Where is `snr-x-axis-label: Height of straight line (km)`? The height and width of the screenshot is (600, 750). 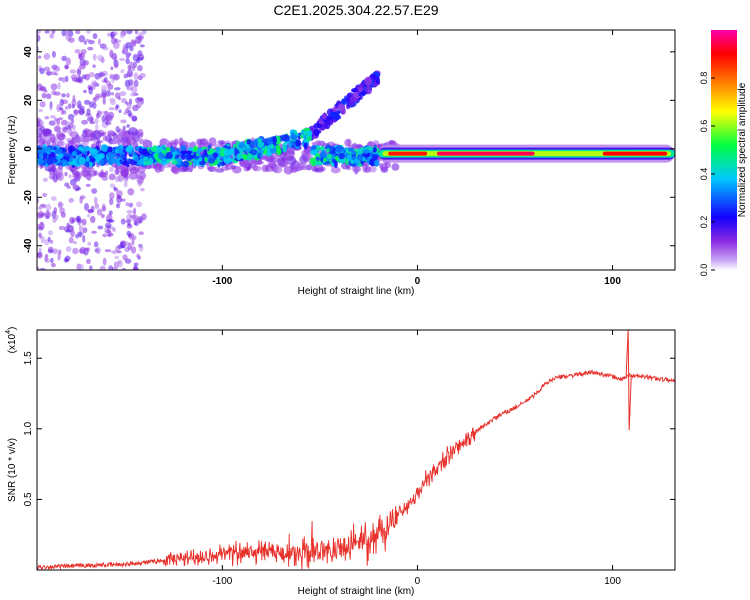 snr-x-axis-label: Height of straight line (km) is located at coordinates (356, 591).